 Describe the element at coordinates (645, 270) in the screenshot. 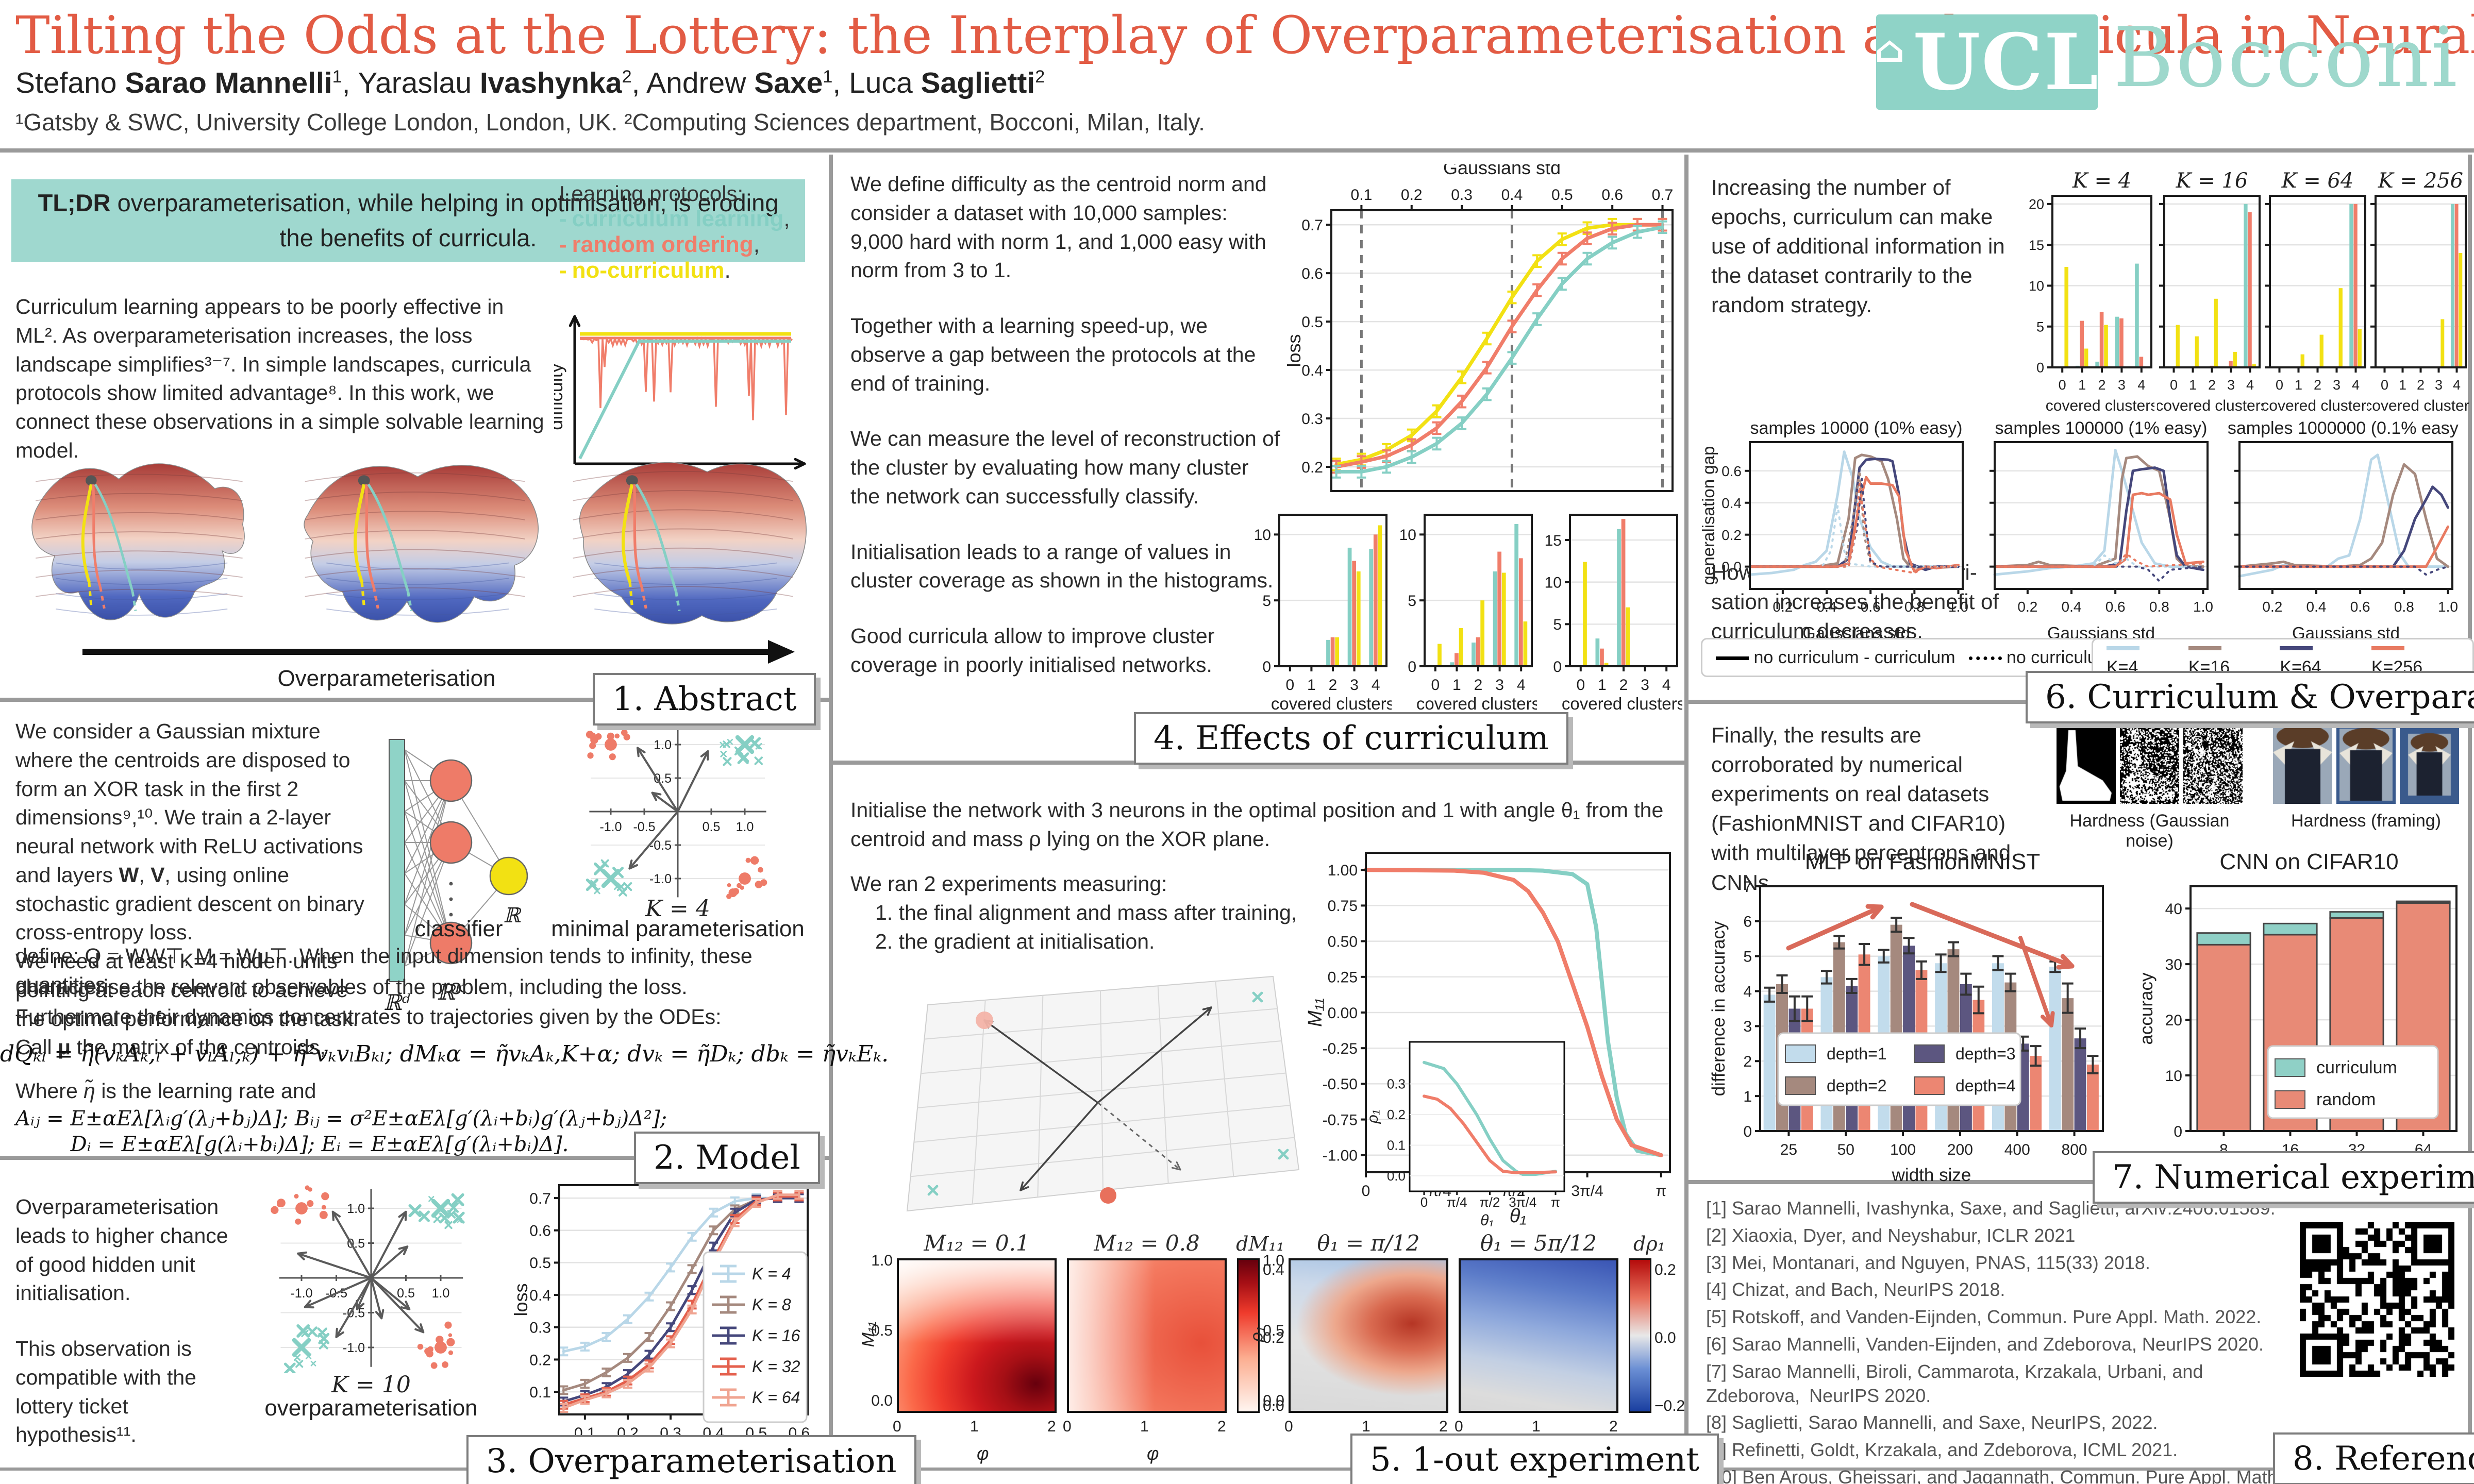

I see `protocol-item: - no-curriculum.` at that location.